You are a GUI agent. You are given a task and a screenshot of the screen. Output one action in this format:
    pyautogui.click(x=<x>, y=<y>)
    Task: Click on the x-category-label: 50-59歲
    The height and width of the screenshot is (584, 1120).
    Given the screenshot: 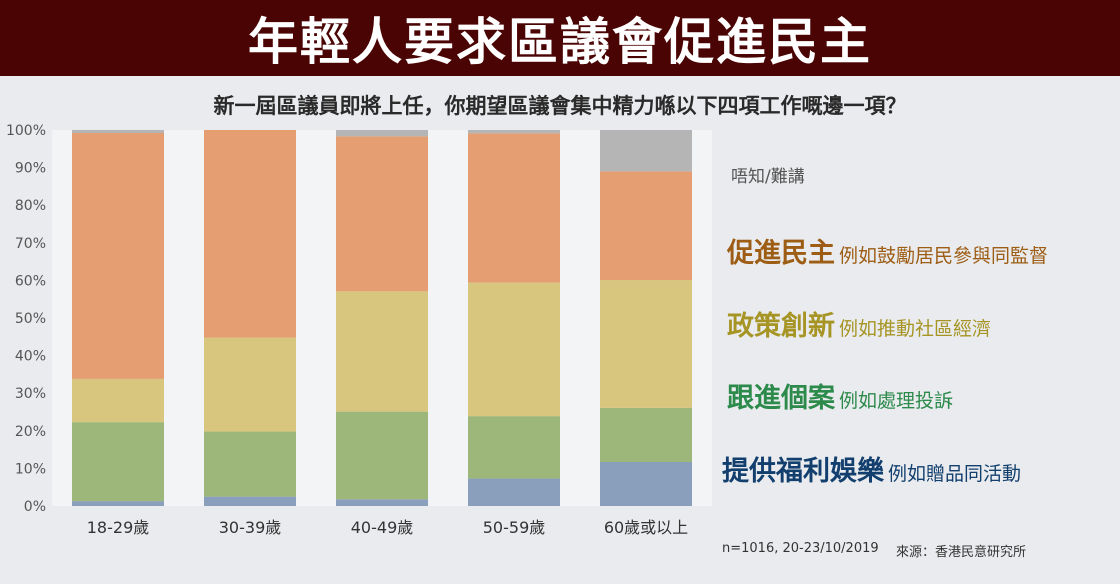 What is the action you would take?
    pyautogui.click(x=514, y=527)
    